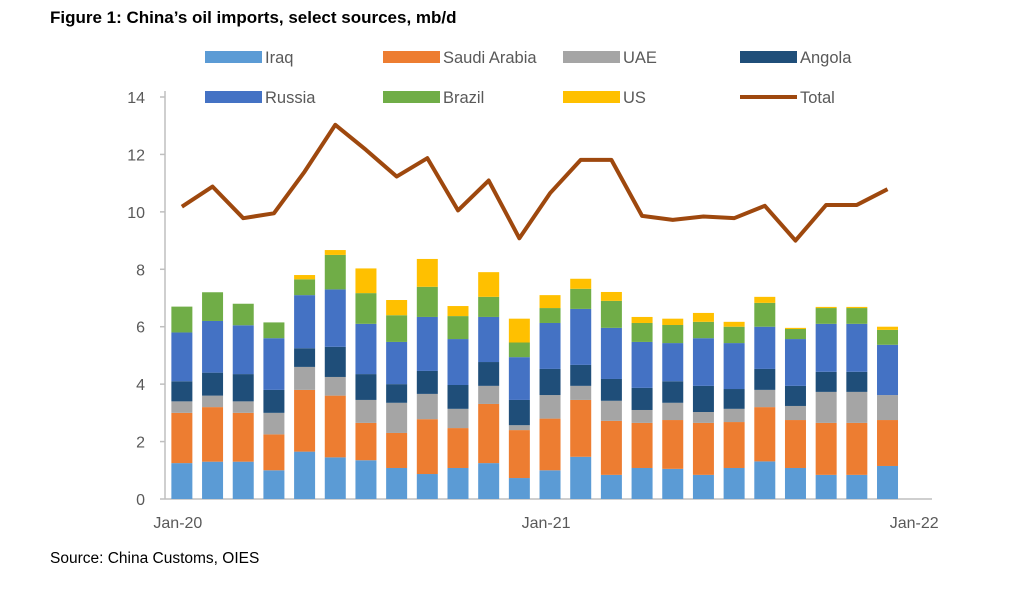 Image resolution: width=1024 pixels, height=596 pixels. What do you see at coordinates (591, 57) in the screenshot?
I see `legend-swatch-uae` at bounding box center [591, 57].